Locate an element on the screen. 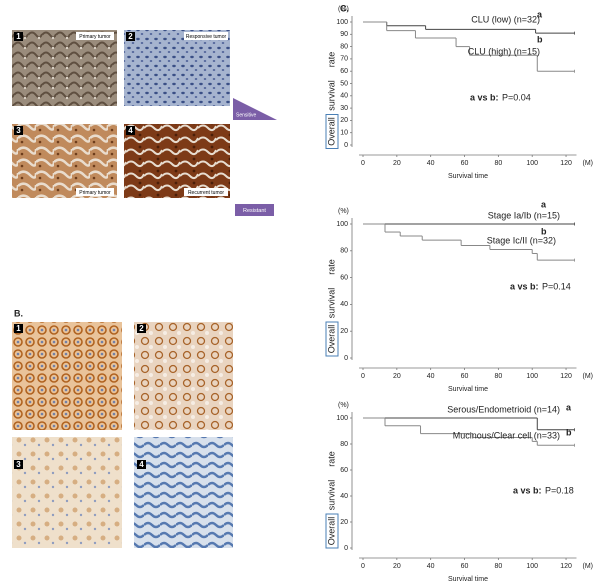 The height and width of the screenshot is (586, 600). resistant-box is located at coordinates (254, 210).